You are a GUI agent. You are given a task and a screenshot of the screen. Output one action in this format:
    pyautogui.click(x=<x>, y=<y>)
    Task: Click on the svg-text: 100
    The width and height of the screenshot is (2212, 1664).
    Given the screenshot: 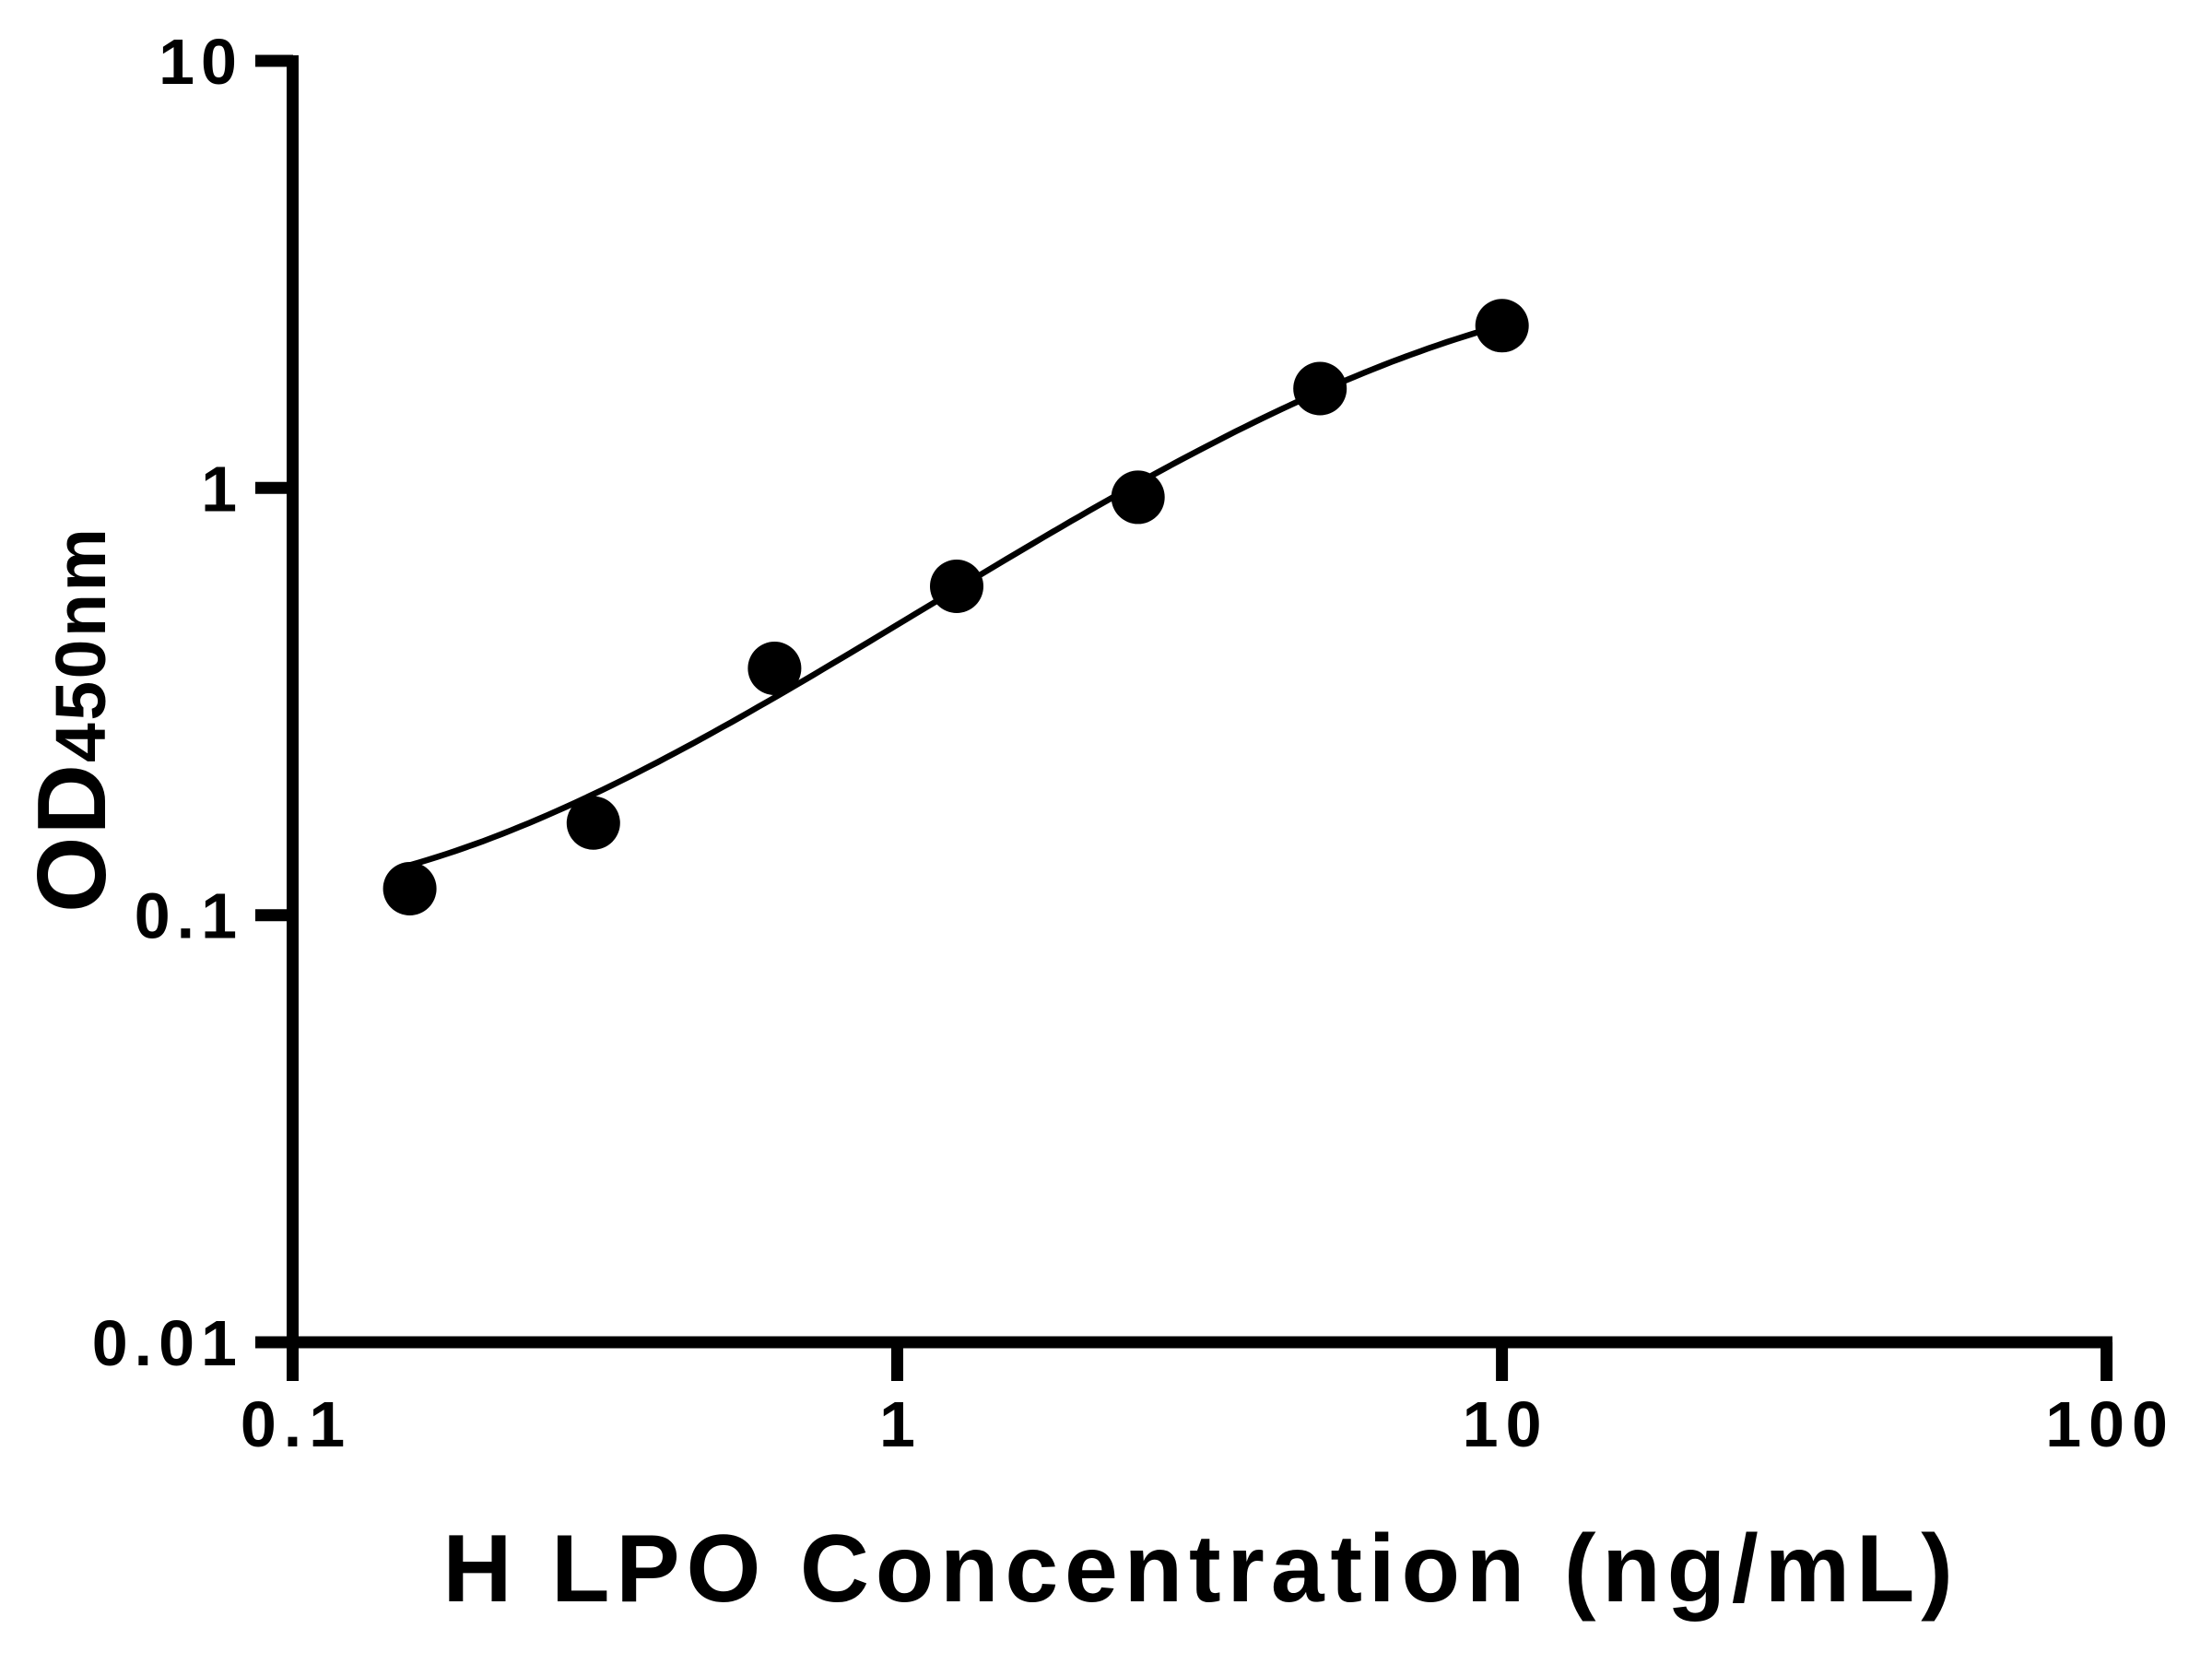 What is the action you would take?
    pyautogui.click(x=2110, y=1424)
    